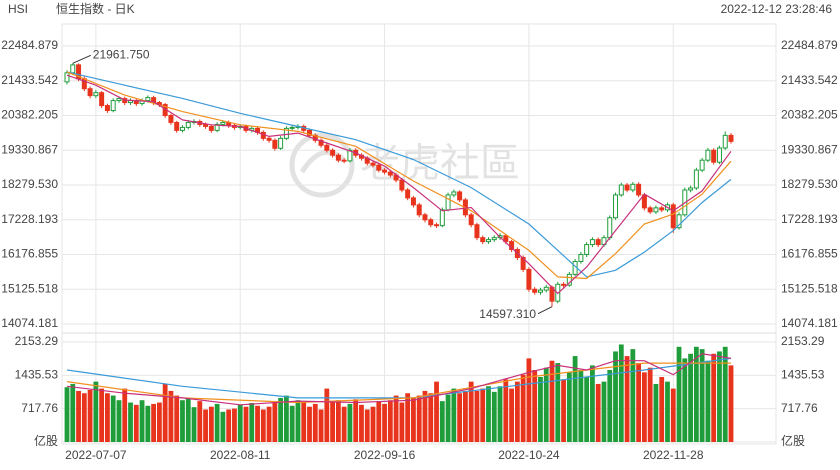 This screenshot has height=470, width=840. I want to click on y-tick-label-right: 1435.53, so click(803, 375).